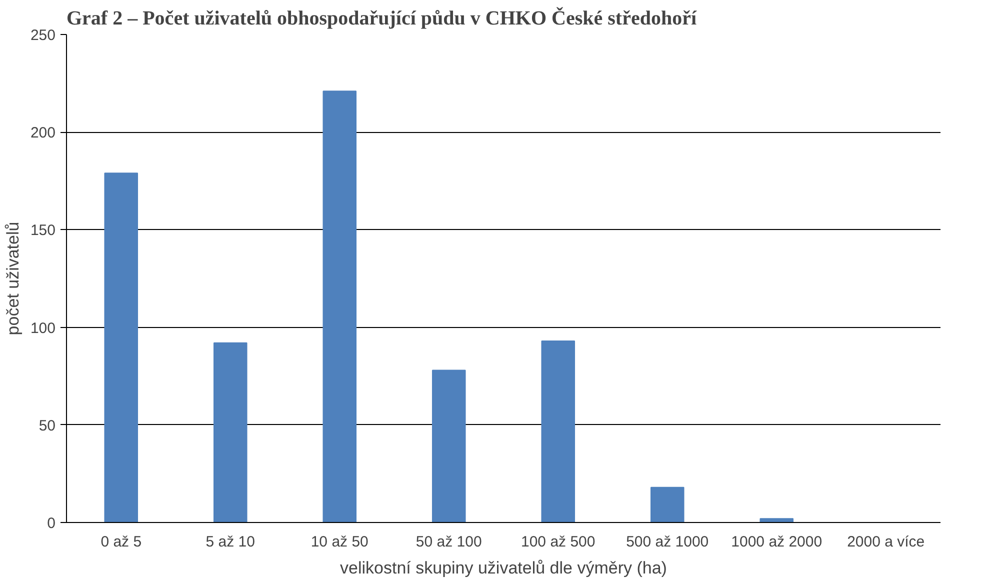  I want to click on chart-title: Graf 2 – Počet uživatelů obhospodařující půdu v CHKO České středohoří, so click(381, 18).